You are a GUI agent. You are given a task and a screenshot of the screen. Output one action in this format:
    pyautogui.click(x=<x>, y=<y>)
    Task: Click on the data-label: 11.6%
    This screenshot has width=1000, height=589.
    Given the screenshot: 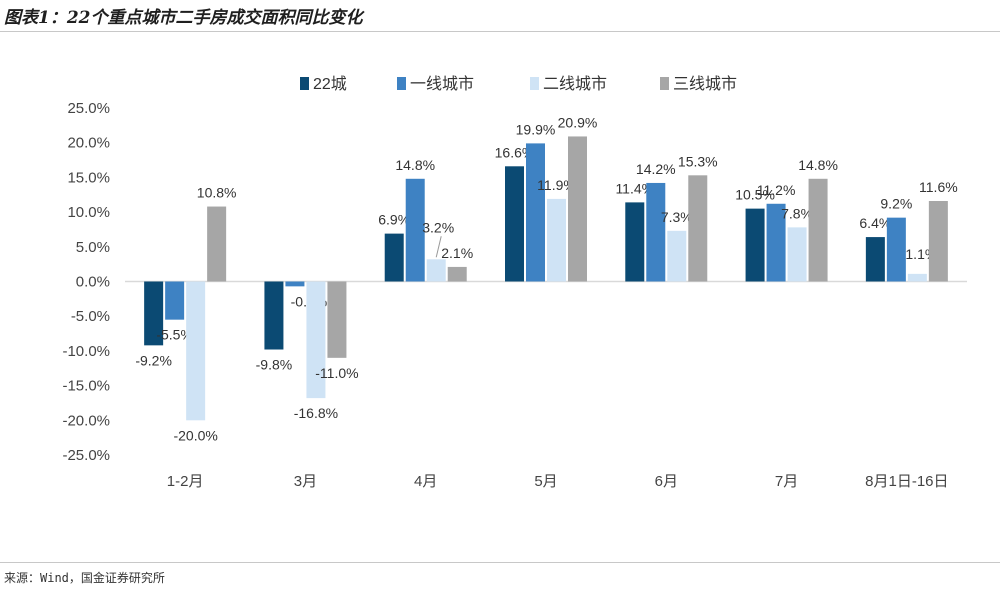 What is the action you would take?
    pyautogui.click(x=938, y=187)
    